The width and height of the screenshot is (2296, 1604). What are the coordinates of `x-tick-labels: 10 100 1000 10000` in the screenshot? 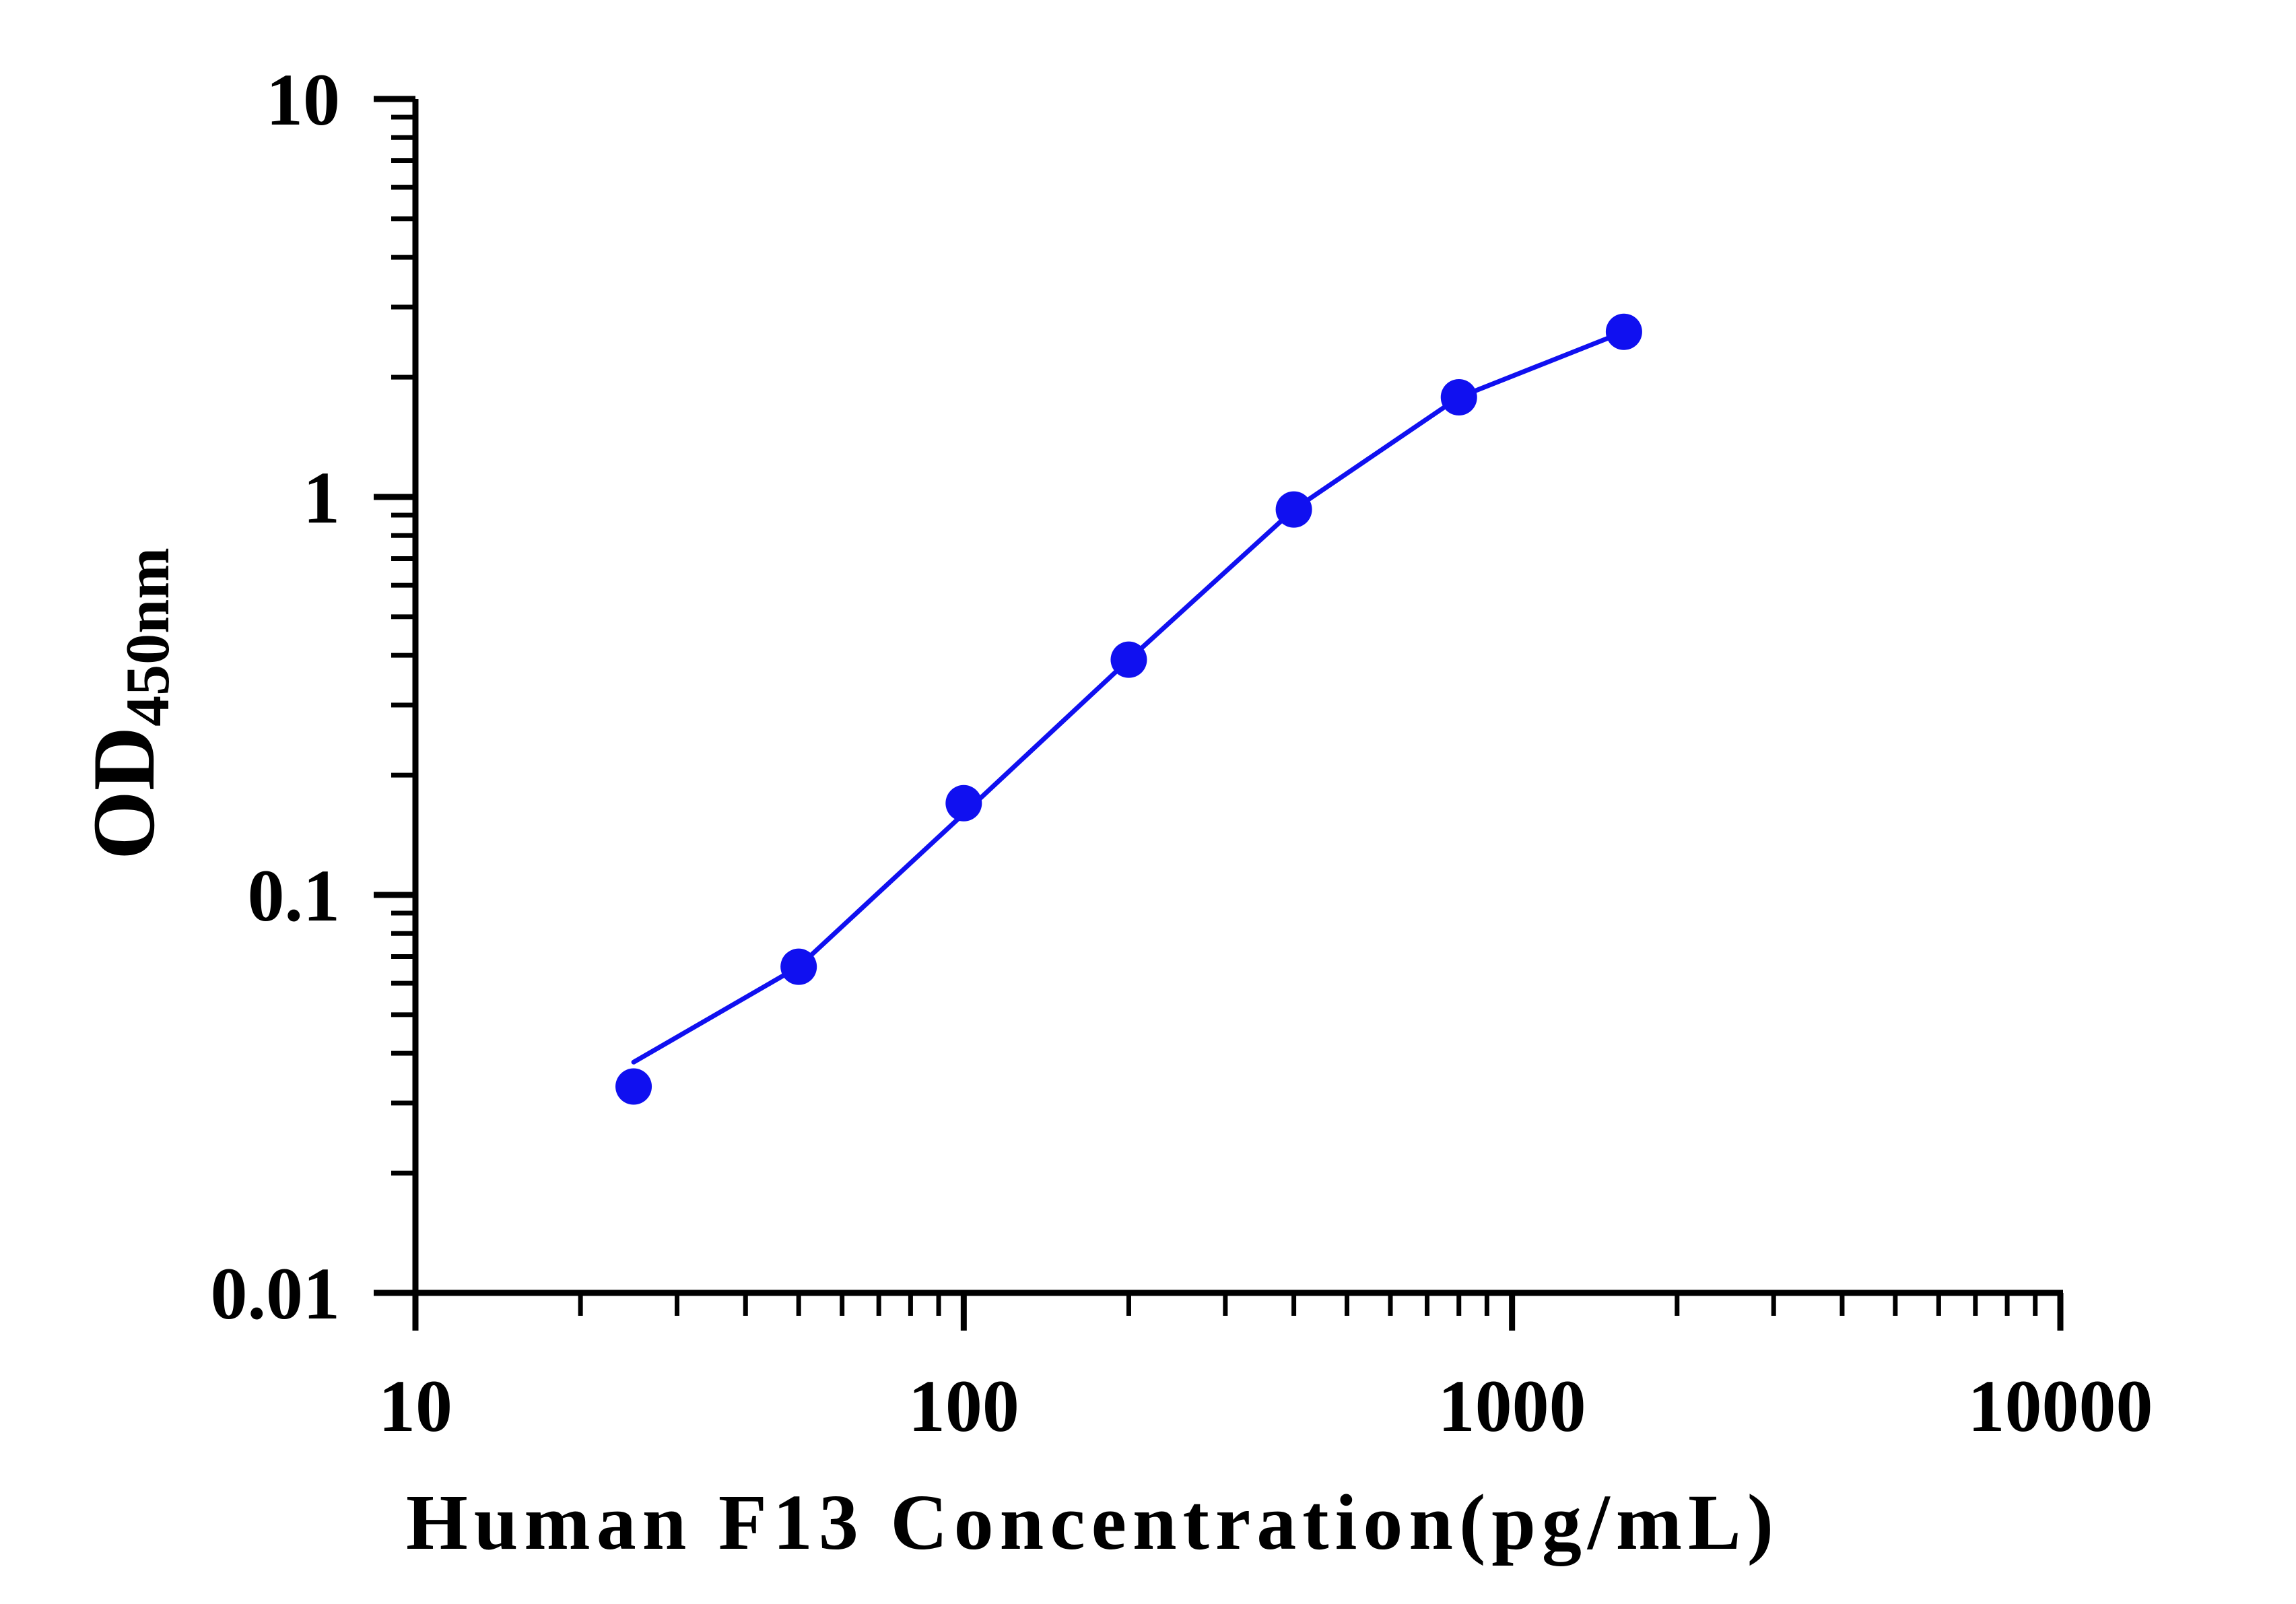 It's located at (1265, 1406).